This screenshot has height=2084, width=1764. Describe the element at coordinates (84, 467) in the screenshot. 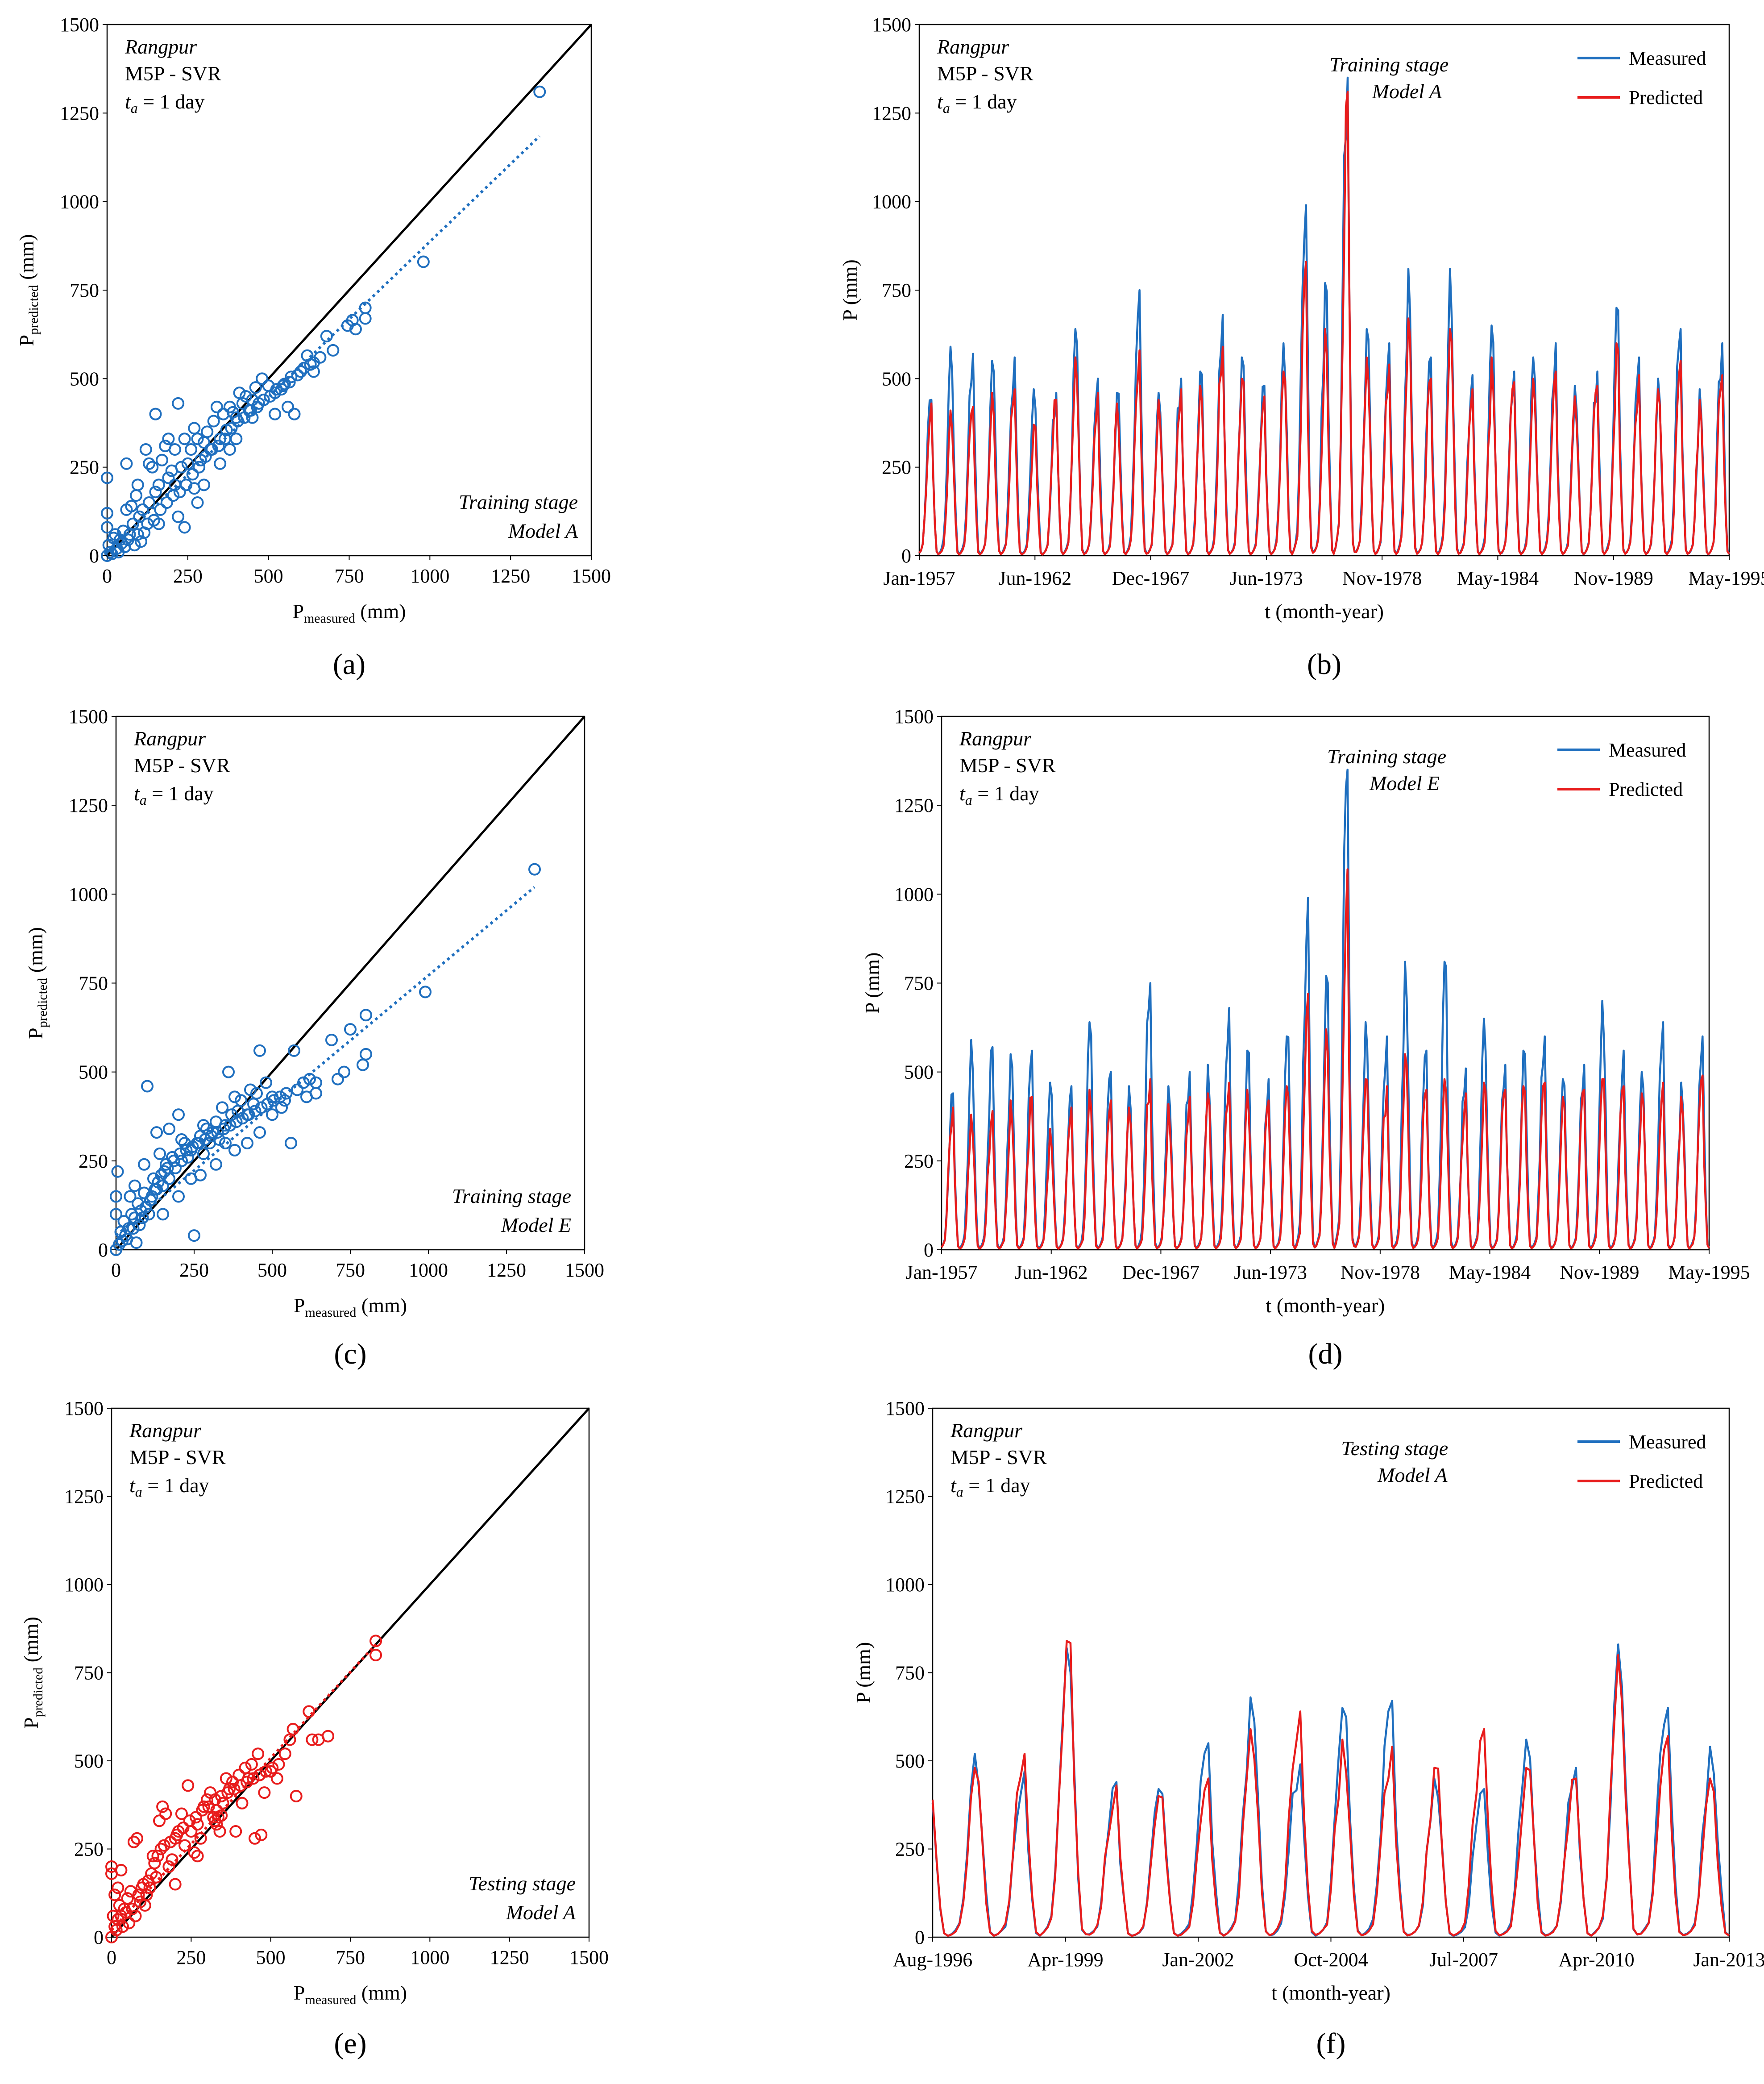

I see `y-tick-label: 250` at that location.